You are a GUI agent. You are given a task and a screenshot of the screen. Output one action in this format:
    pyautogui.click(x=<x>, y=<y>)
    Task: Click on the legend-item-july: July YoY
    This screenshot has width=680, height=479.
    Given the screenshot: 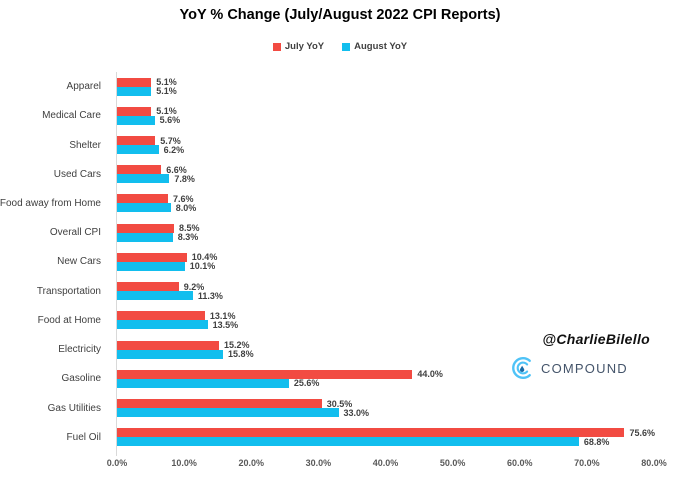 What is the action you would take?
    pyautogui.click(x=298, y=46)
    